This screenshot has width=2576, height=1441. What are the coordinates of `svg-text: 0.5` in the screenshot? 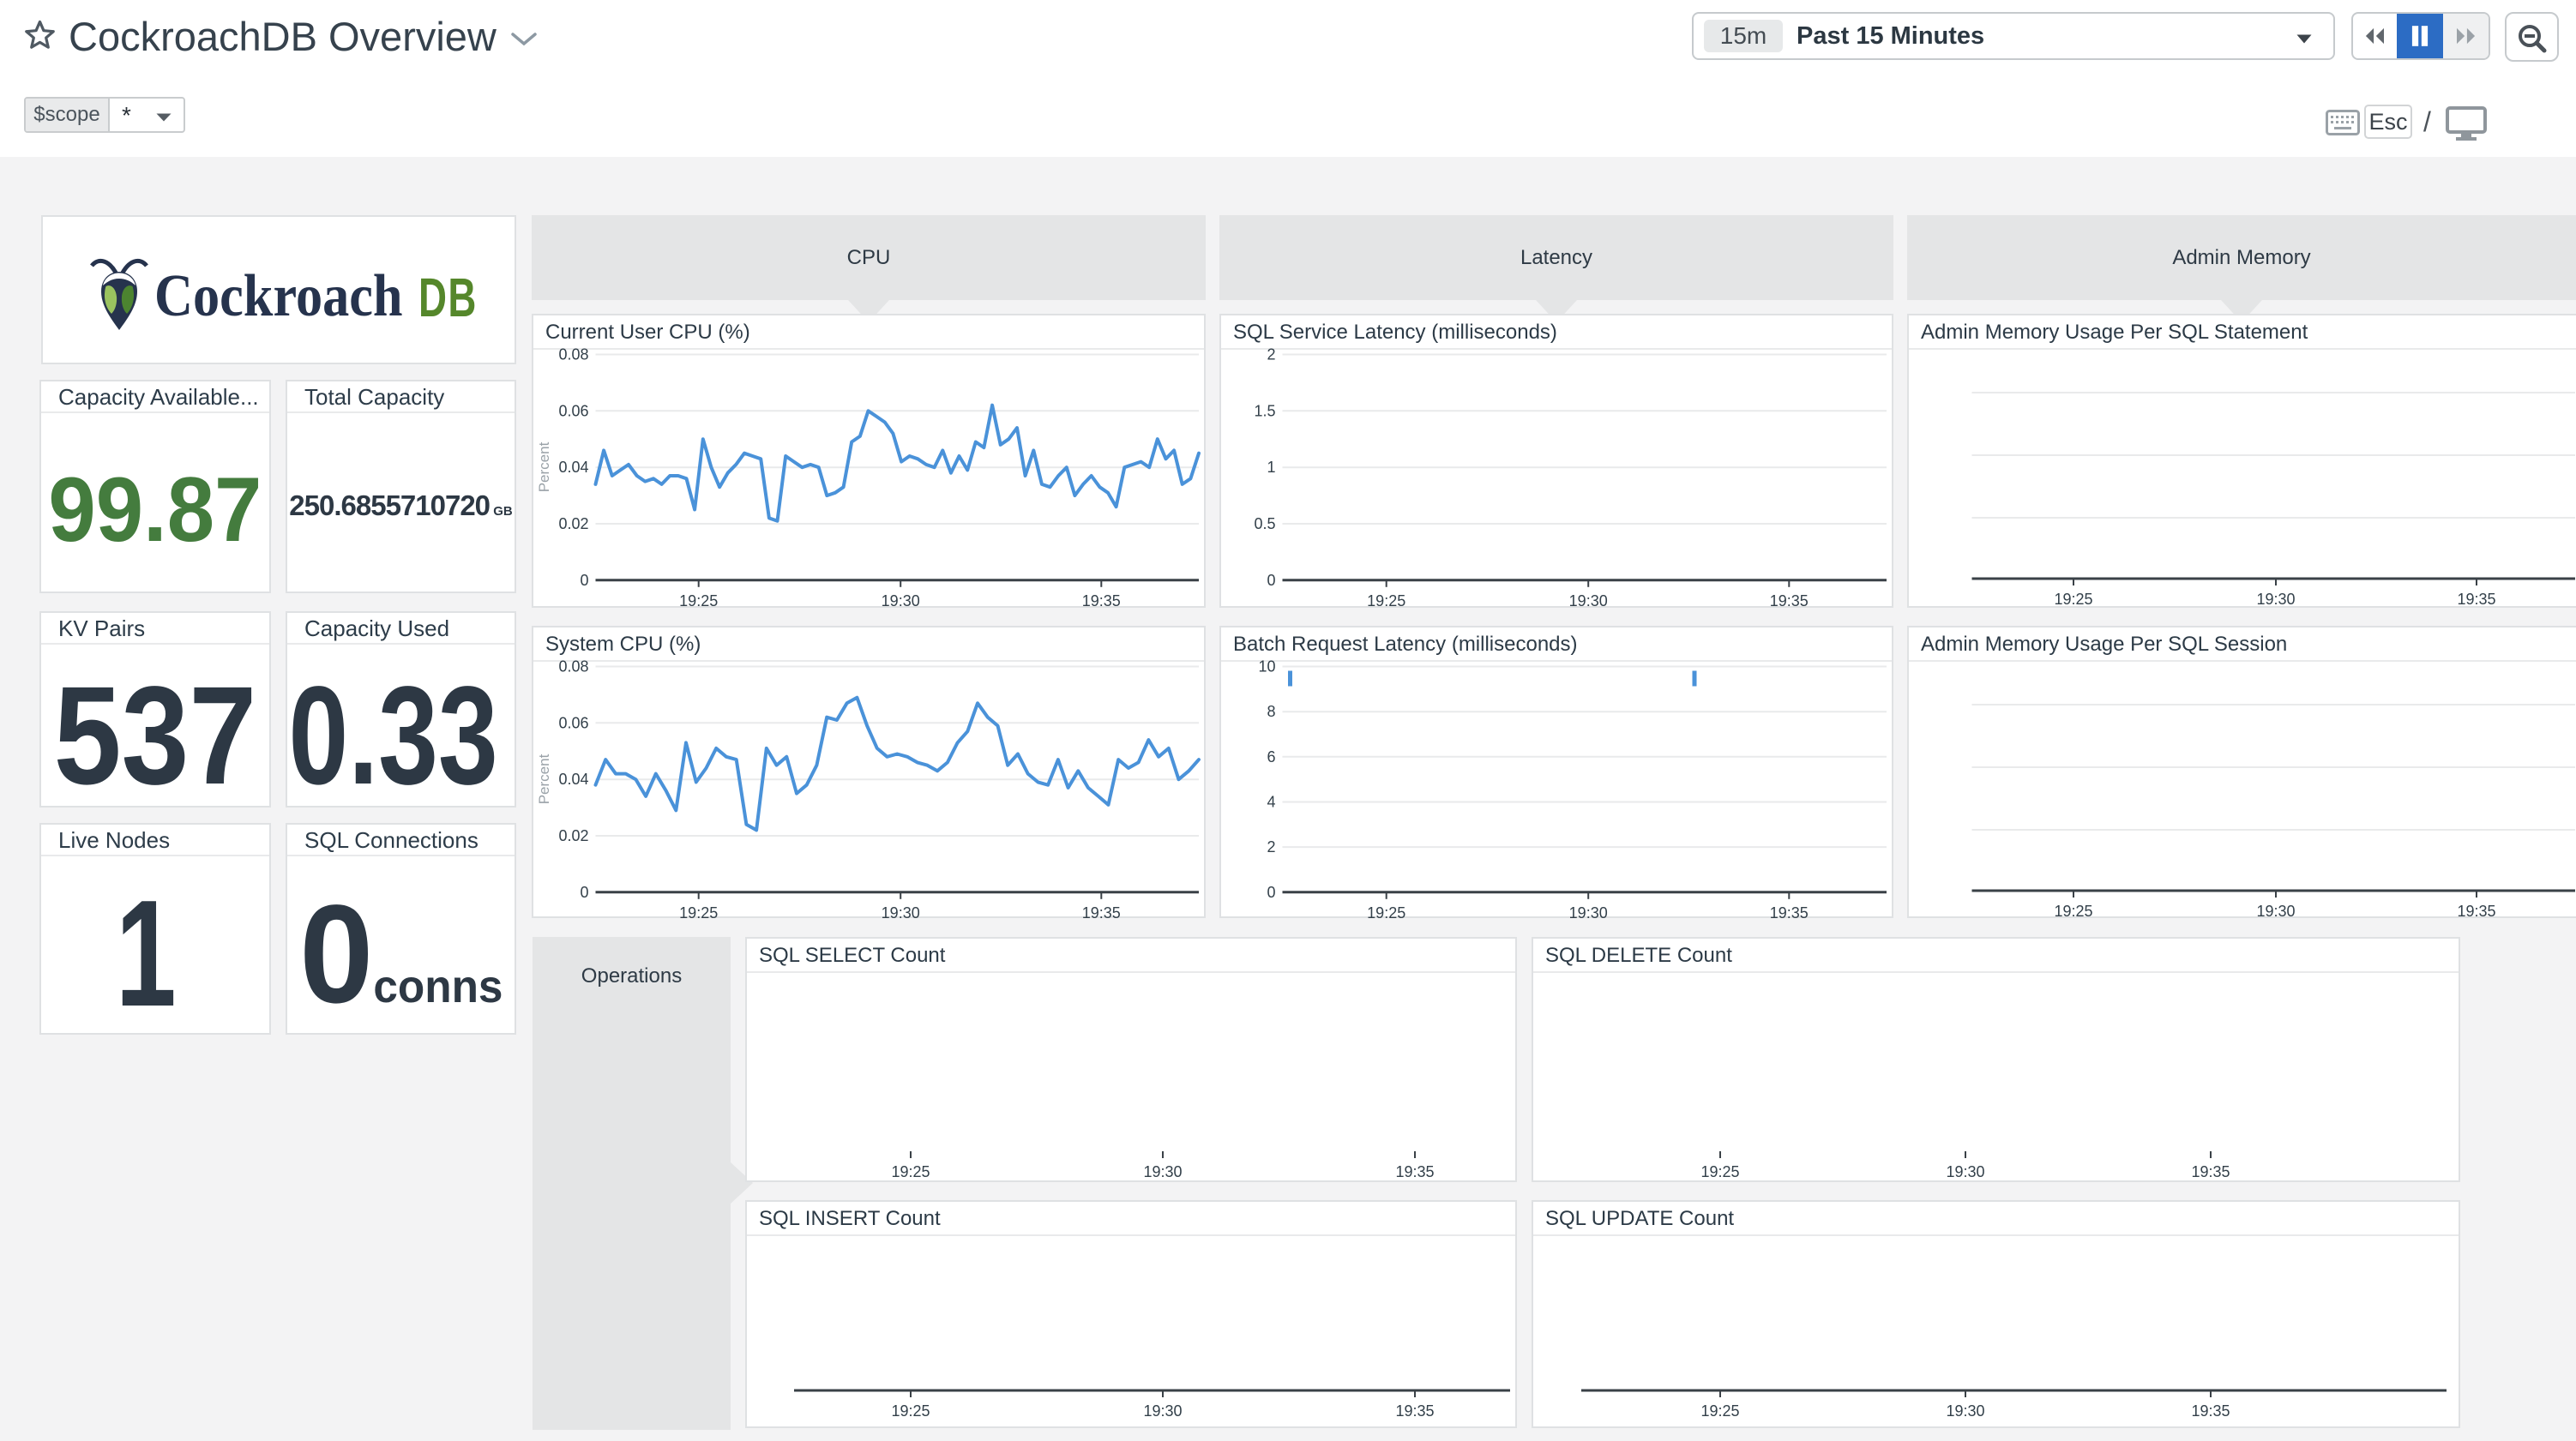 It's located at (1264, 523).